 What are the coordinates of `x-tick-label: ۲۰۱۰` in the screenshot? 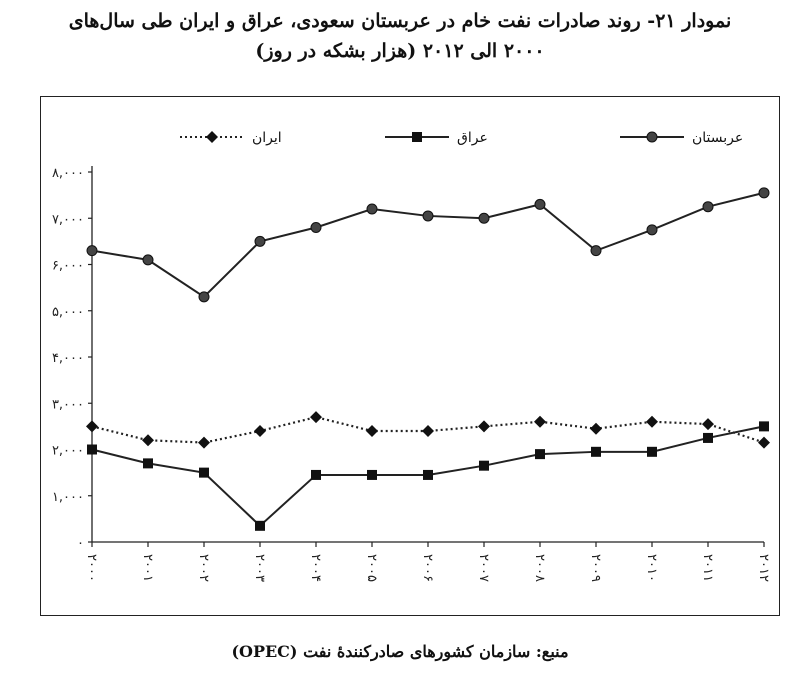 It's located at (651, 568).